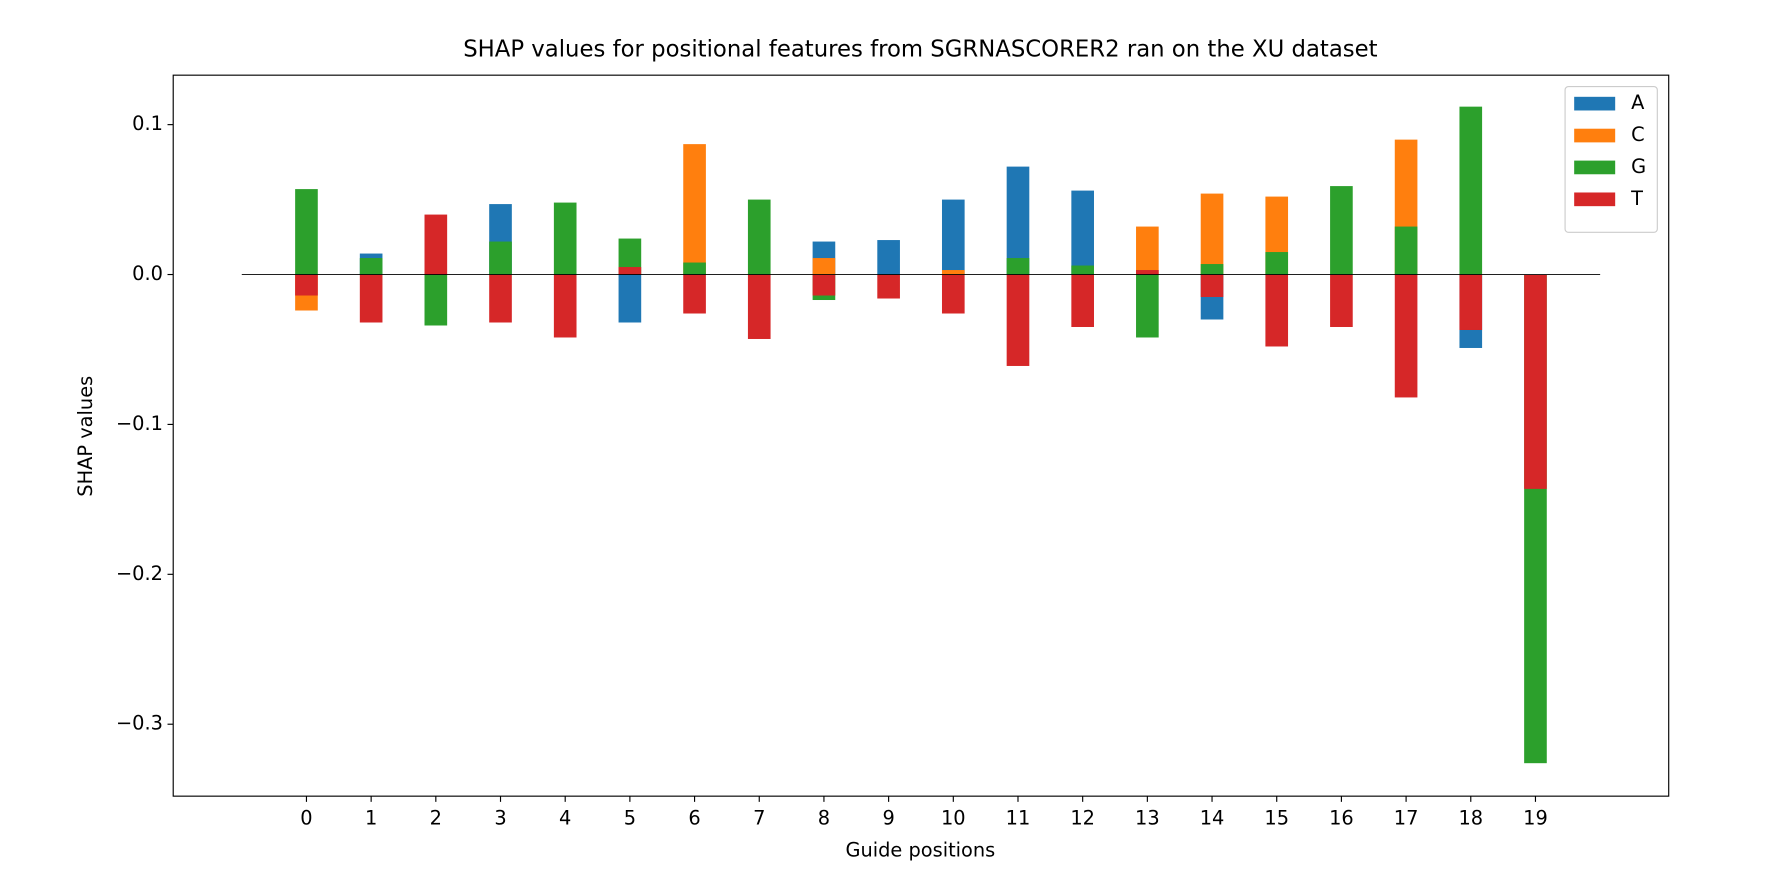  What do you see at coordinates (953, 817) in the screenshot?
I see `x-tick-label: 10` at bounding box center [953, 817].